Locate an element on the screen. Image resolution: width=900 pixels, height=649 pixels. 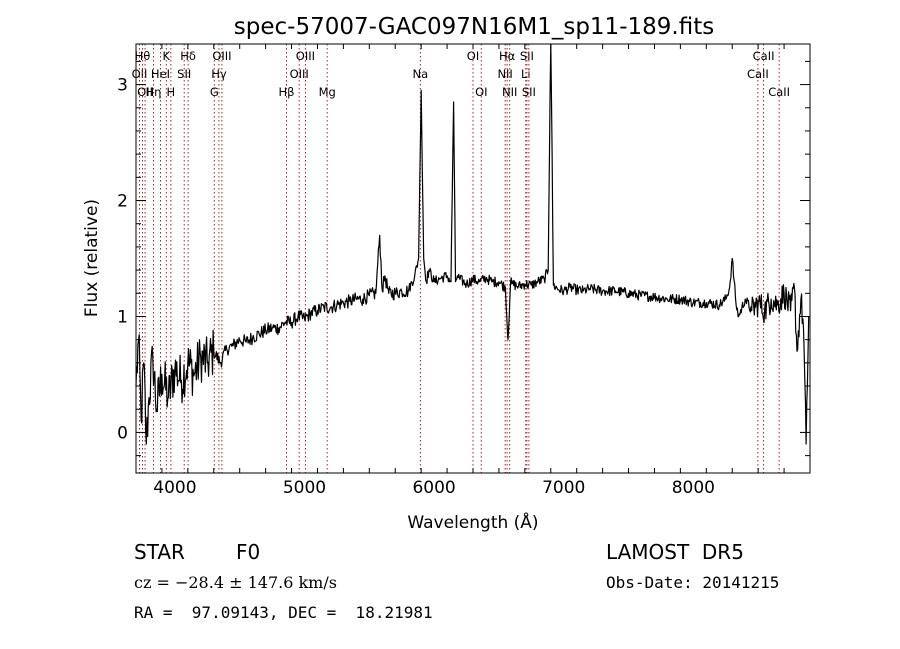
line-marker-label: Na is located at coordinates (421, 74).